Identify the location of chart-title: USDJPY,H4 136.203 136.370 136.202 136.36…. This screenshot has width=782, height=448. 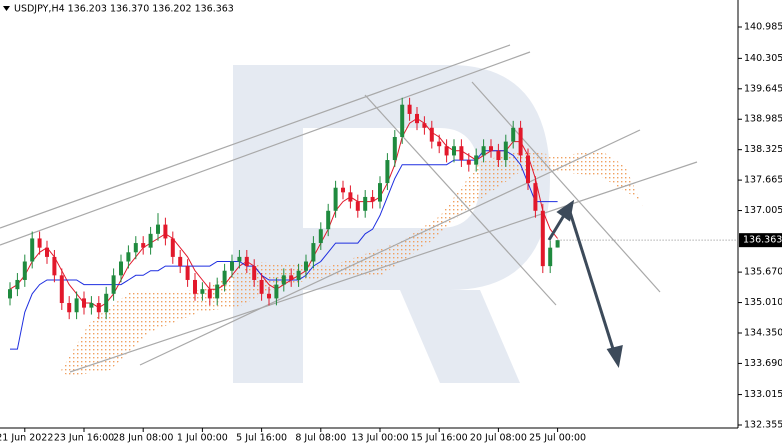
(124, 9).